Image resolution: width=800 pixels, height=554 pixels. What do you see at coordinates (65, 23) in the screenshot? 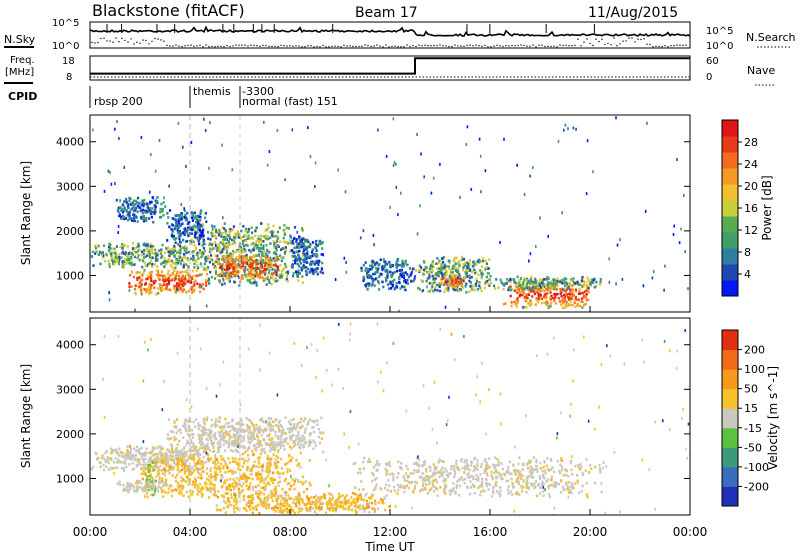
I see `nsky-tick-top: 10^5` at bounding box center [65, 23].